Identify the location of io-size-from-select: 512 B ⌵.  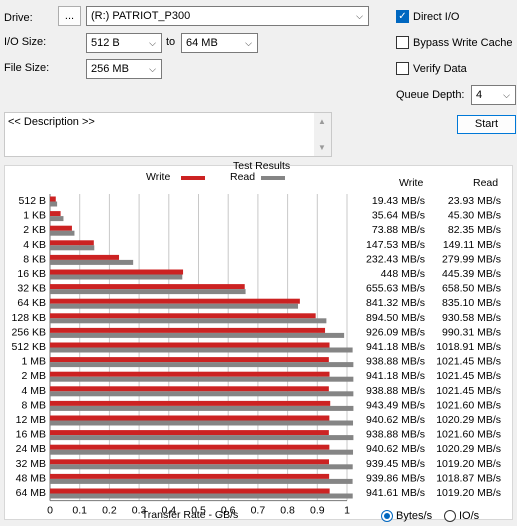
(124, 43).